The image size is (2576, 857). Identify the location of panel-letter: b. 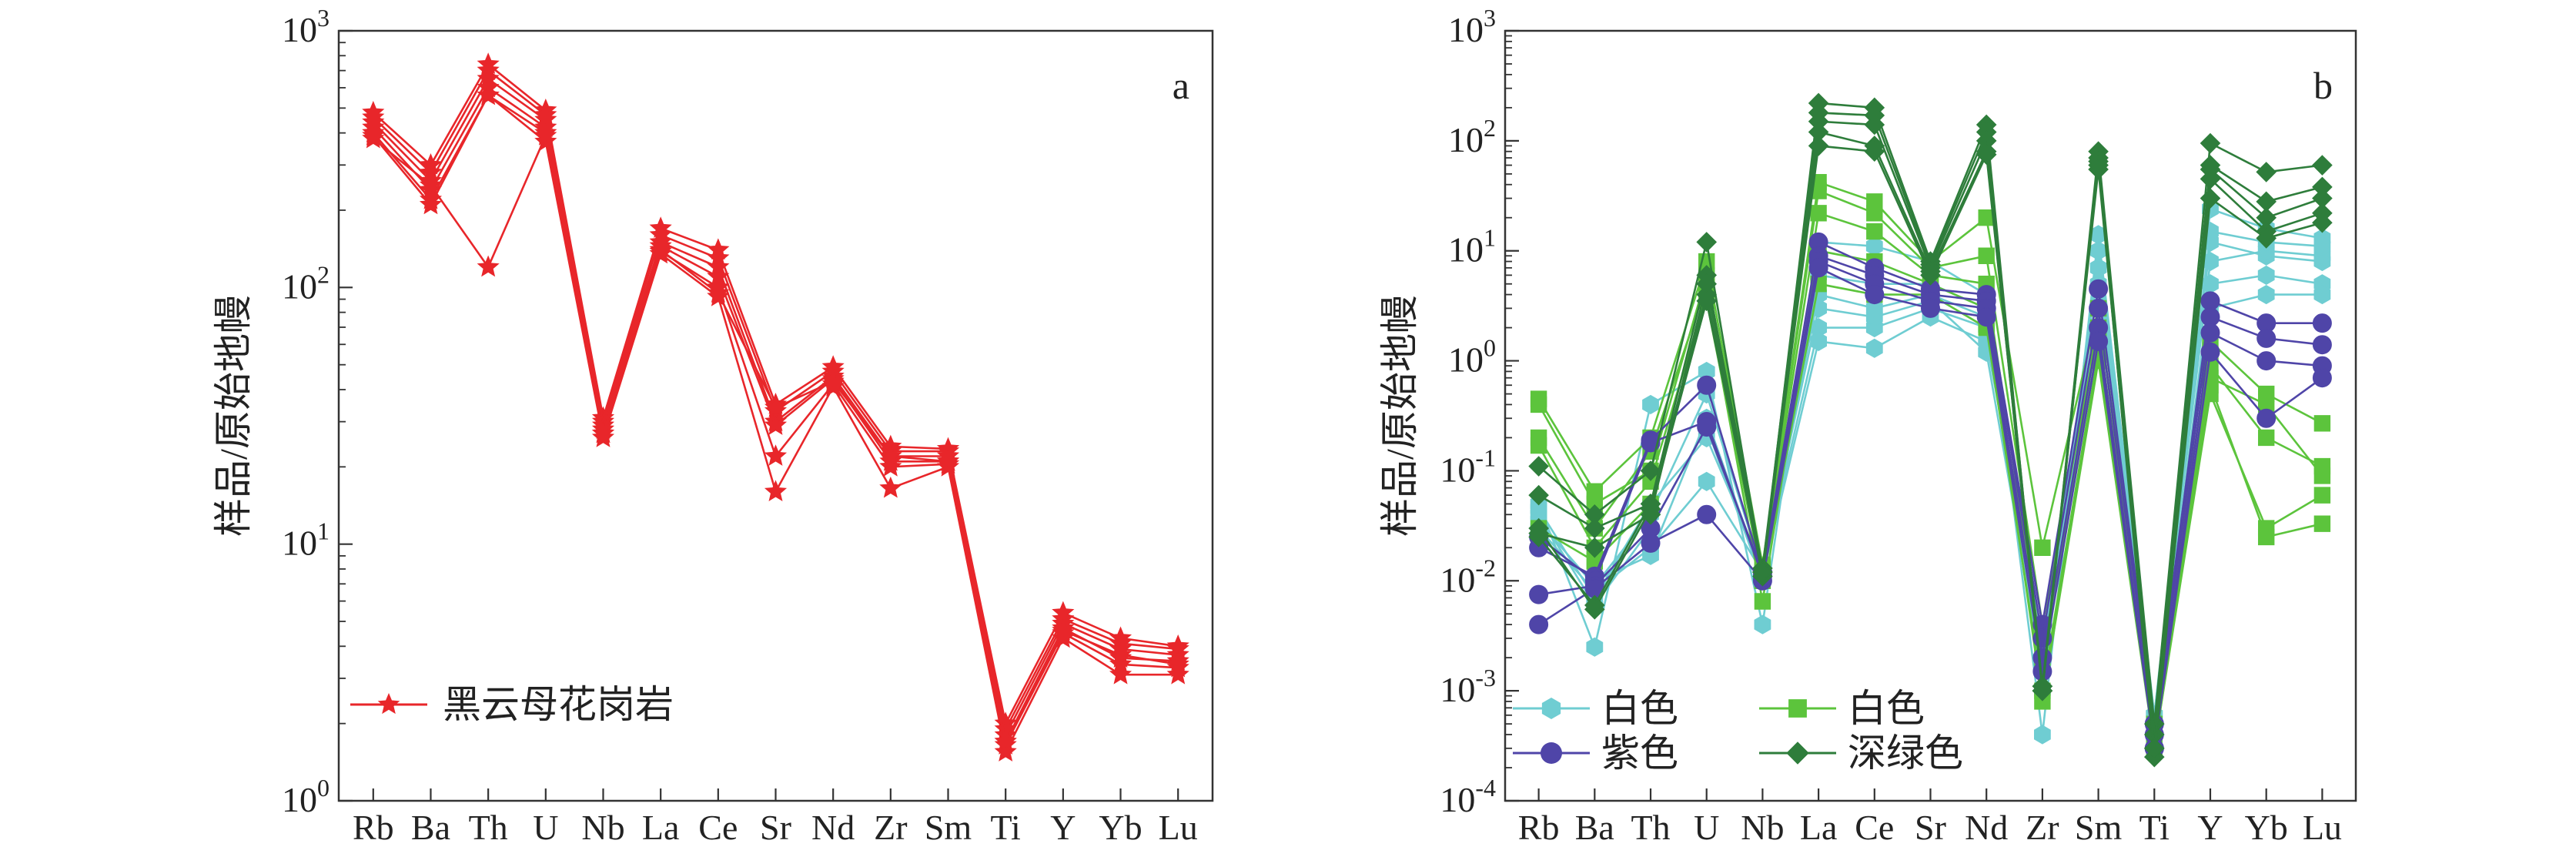
(2323, 85).